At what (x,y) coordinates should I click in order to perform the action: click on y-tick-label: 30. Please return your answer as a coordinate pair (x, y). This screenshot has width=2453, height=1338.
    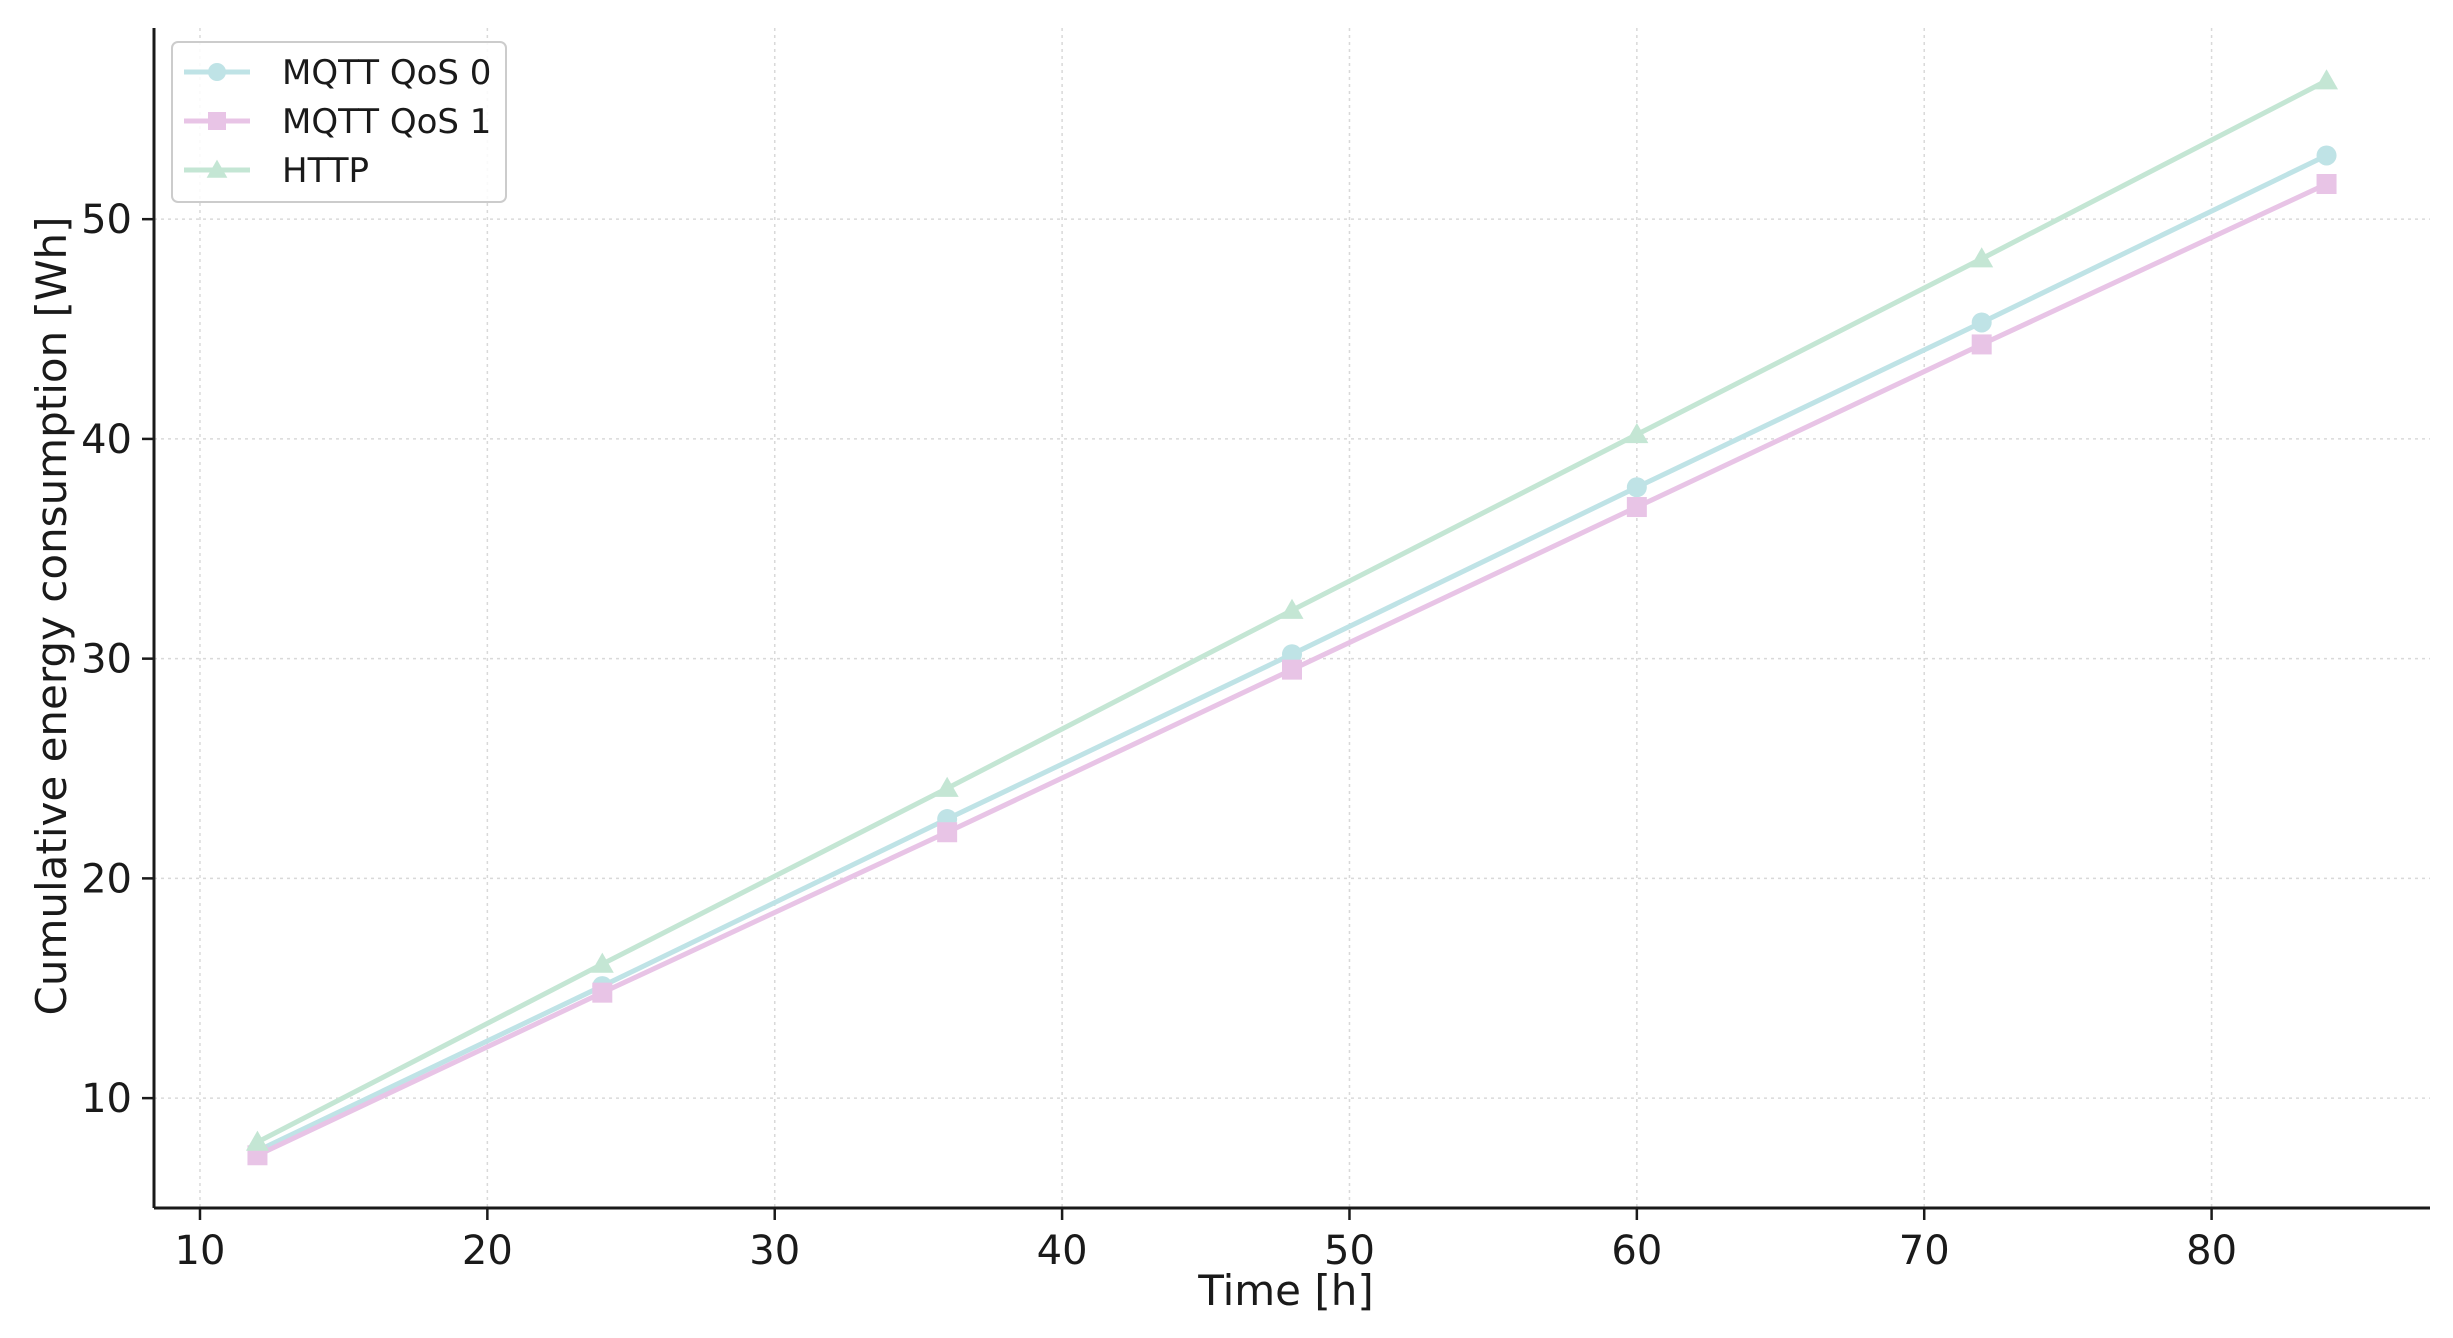
    Looking at the image, I should click on (106, 660).